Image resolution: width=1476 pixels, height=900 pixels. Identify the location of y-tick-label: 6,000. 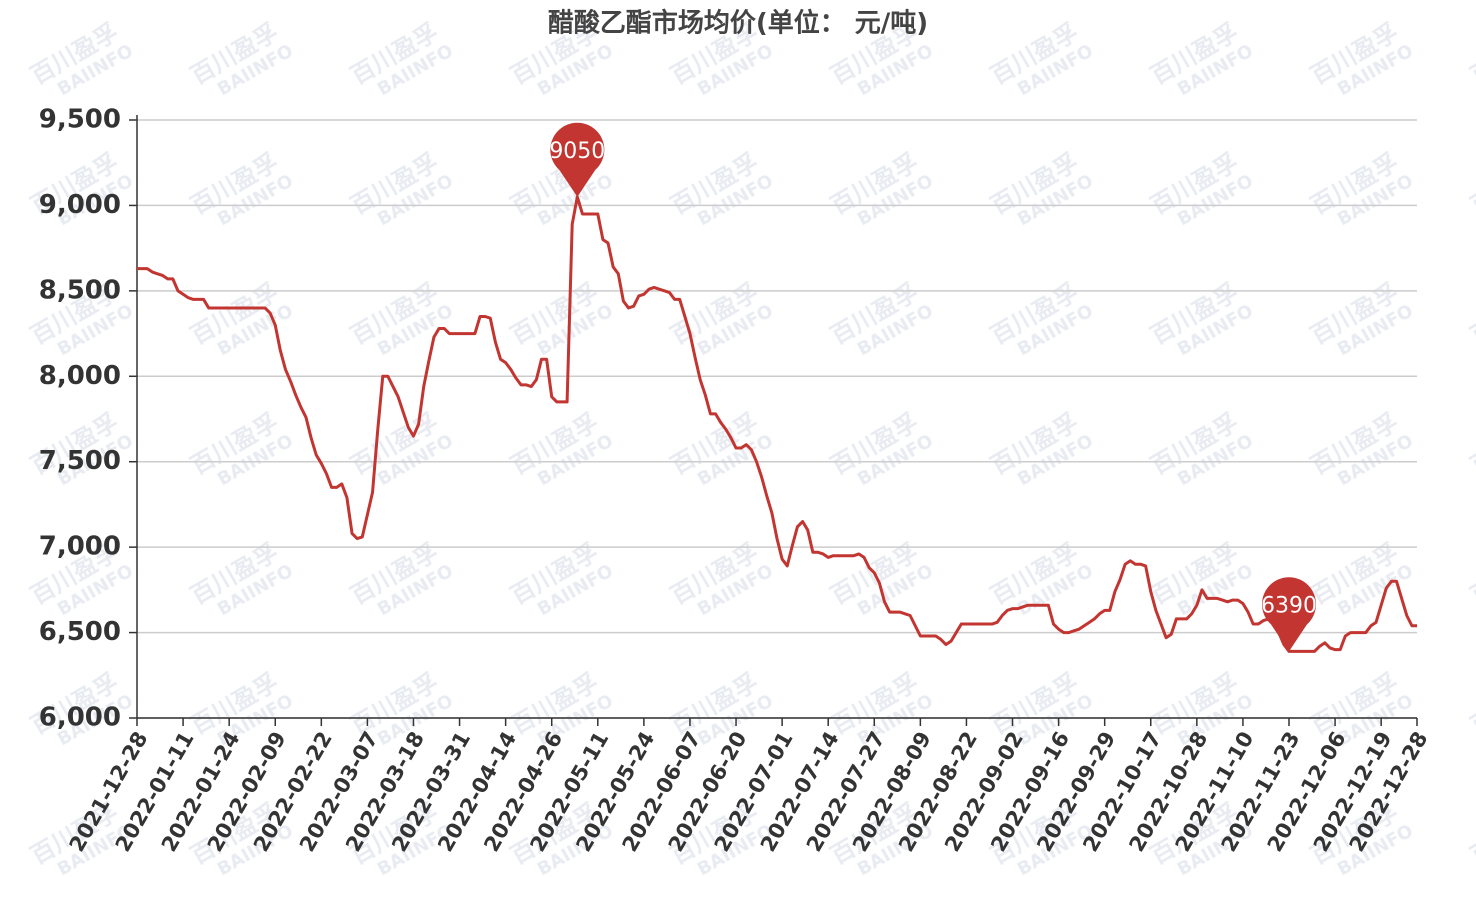
(80, 718).